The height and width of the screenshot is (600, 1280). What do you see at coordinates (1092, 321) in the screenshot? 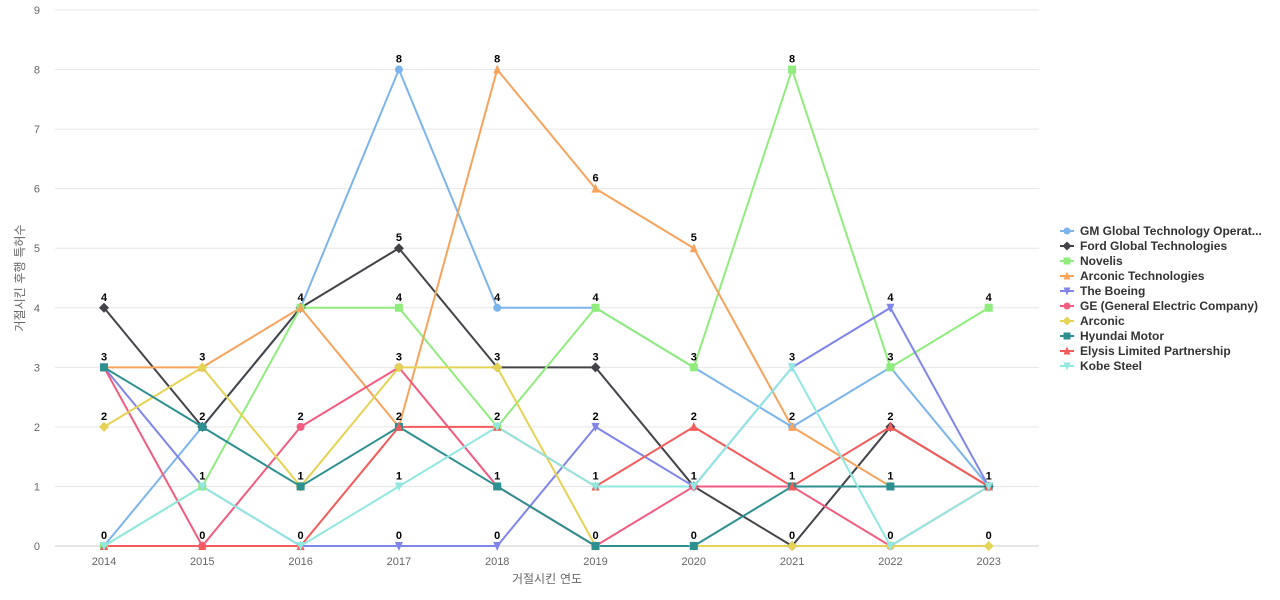
I see `legend-item: Arconic` at bounding box center [1092, 321].